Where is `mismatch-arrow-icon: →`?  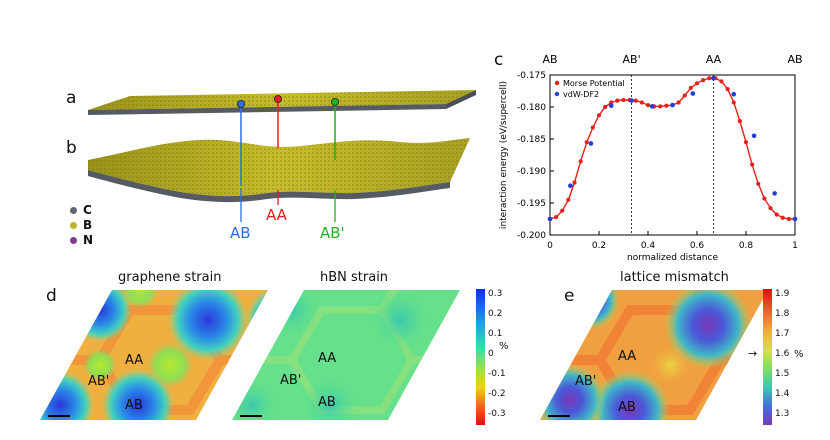
mismatch-arrow-icon: → is located at coordinates (753, 353).